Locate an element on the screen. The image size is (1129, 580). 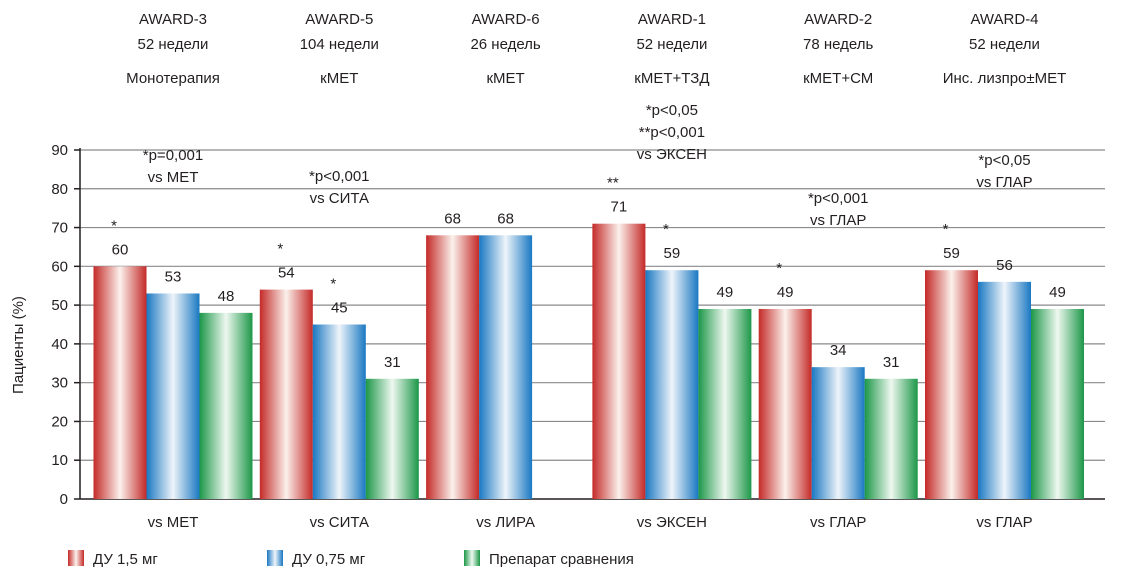
y-tick-label: 70 is located at coordinates (59, 228).